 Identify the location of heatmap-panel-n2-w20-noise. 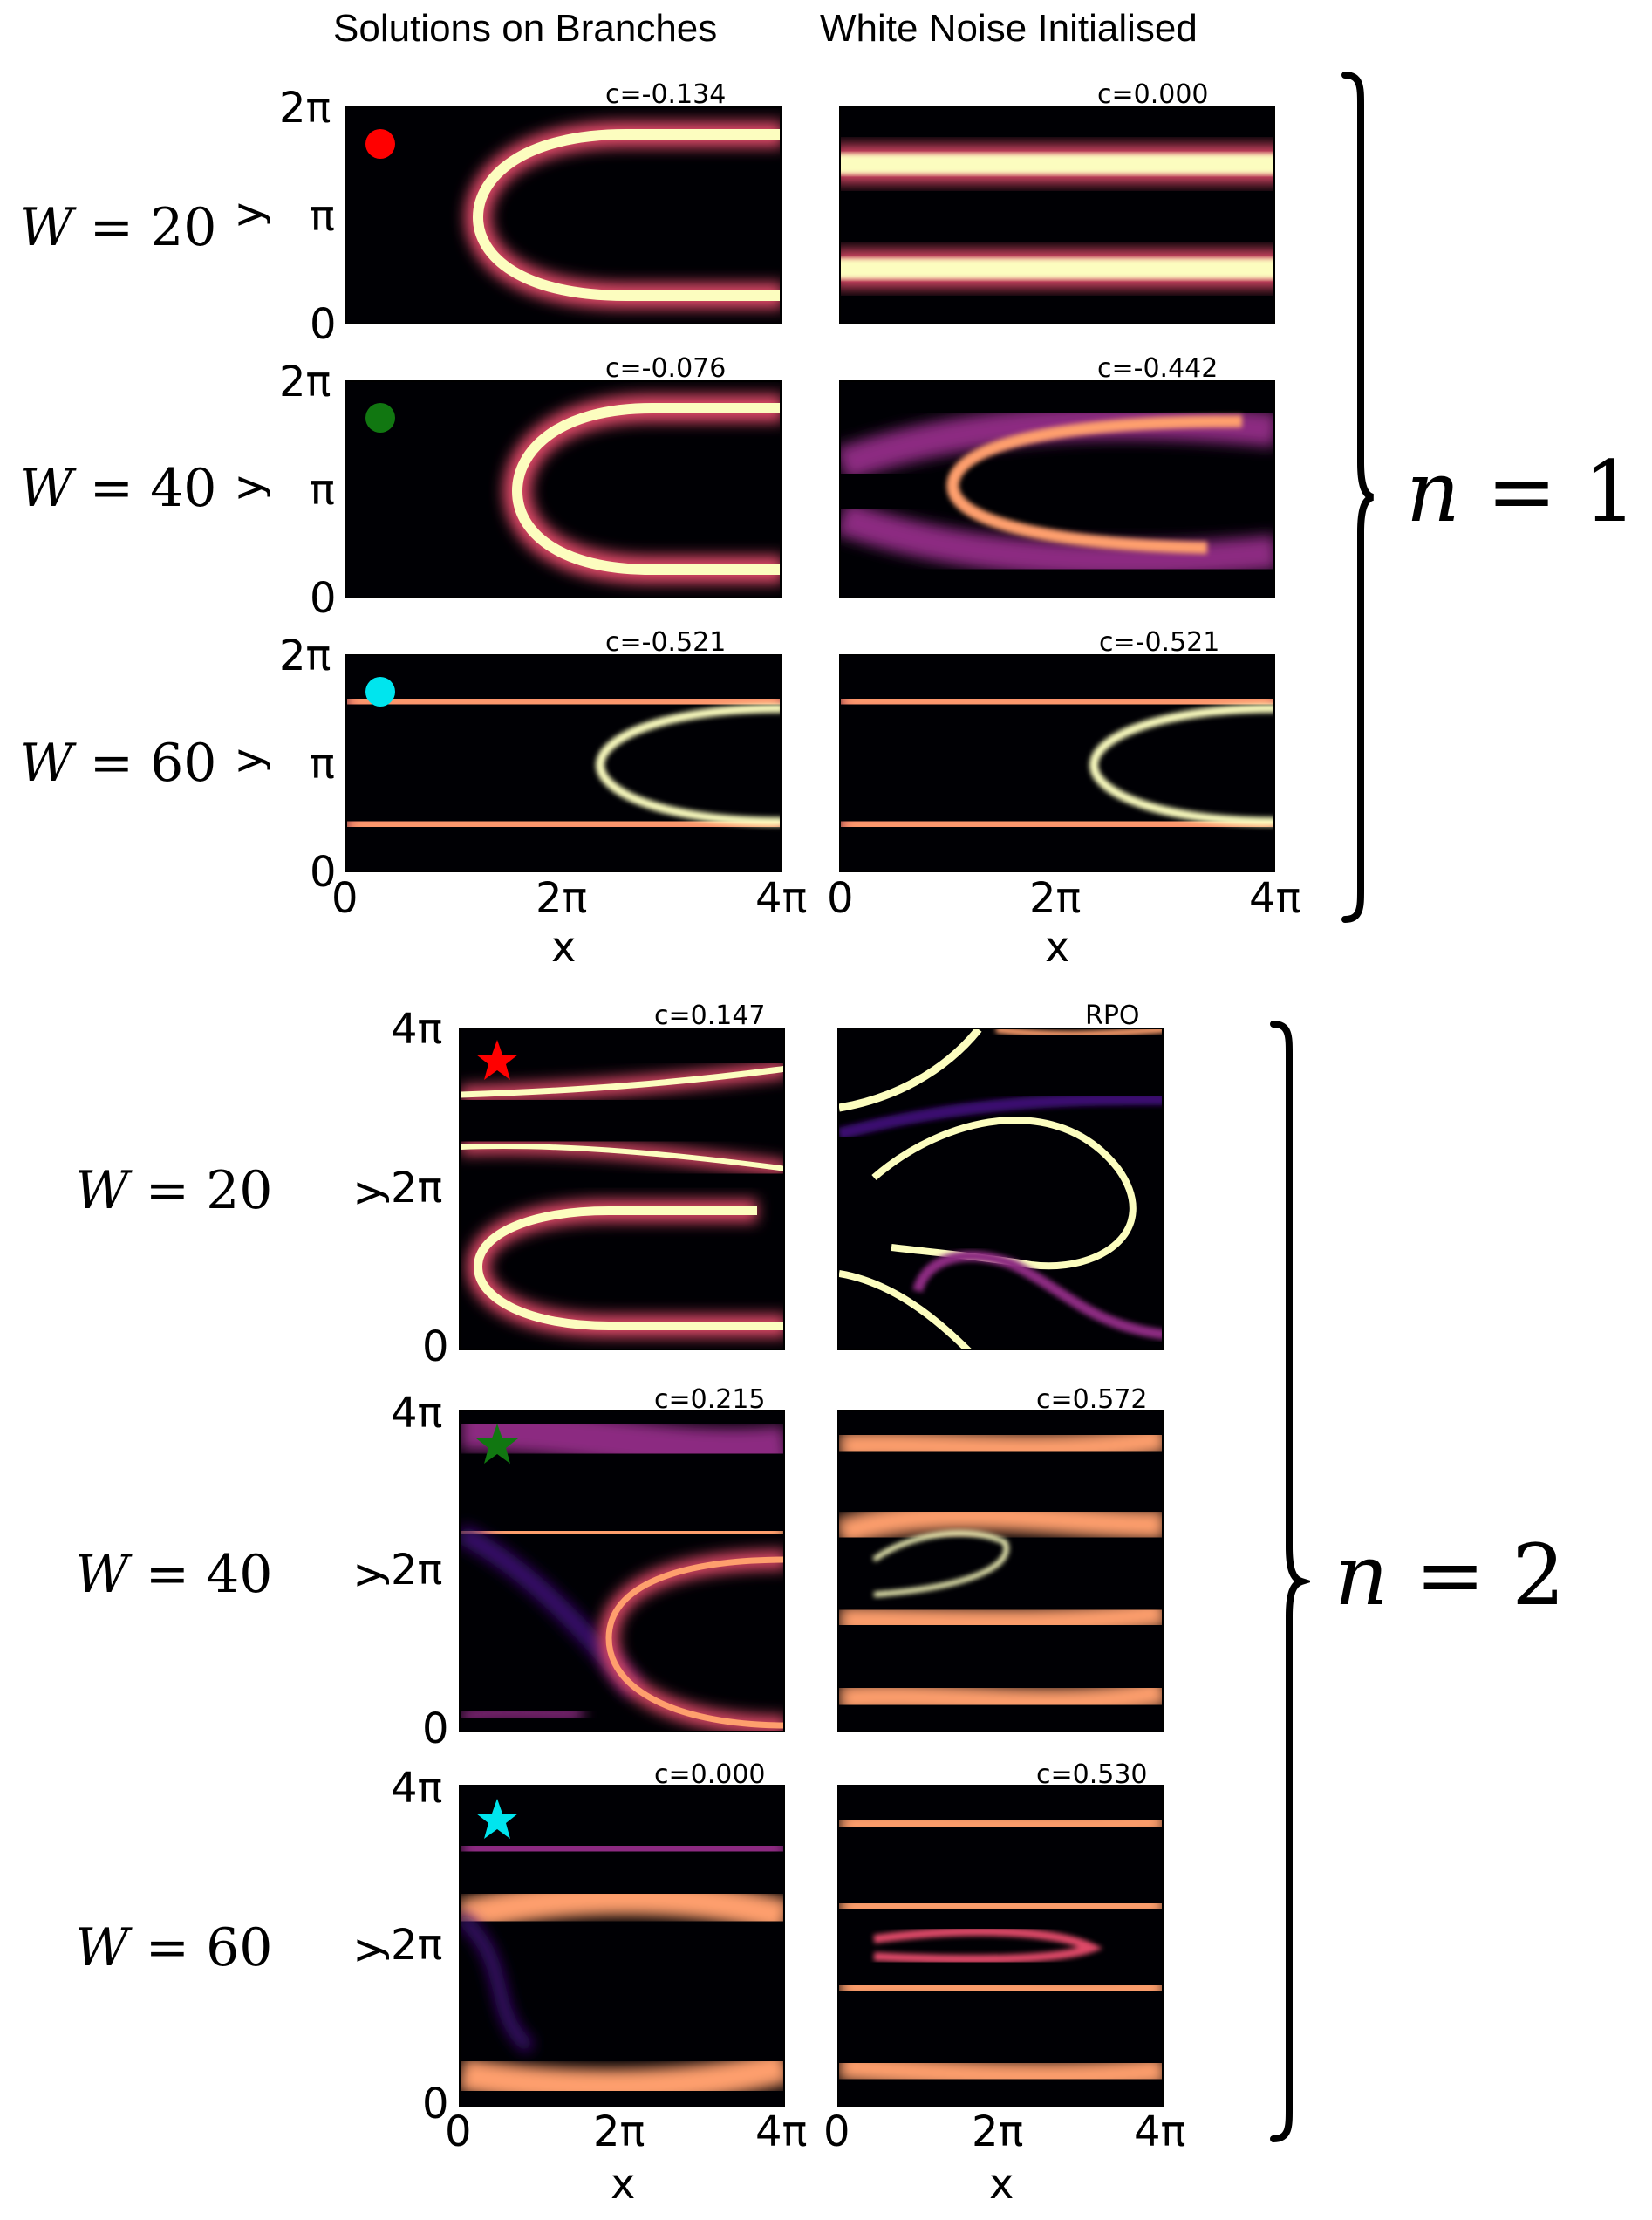
(1000, 1189).